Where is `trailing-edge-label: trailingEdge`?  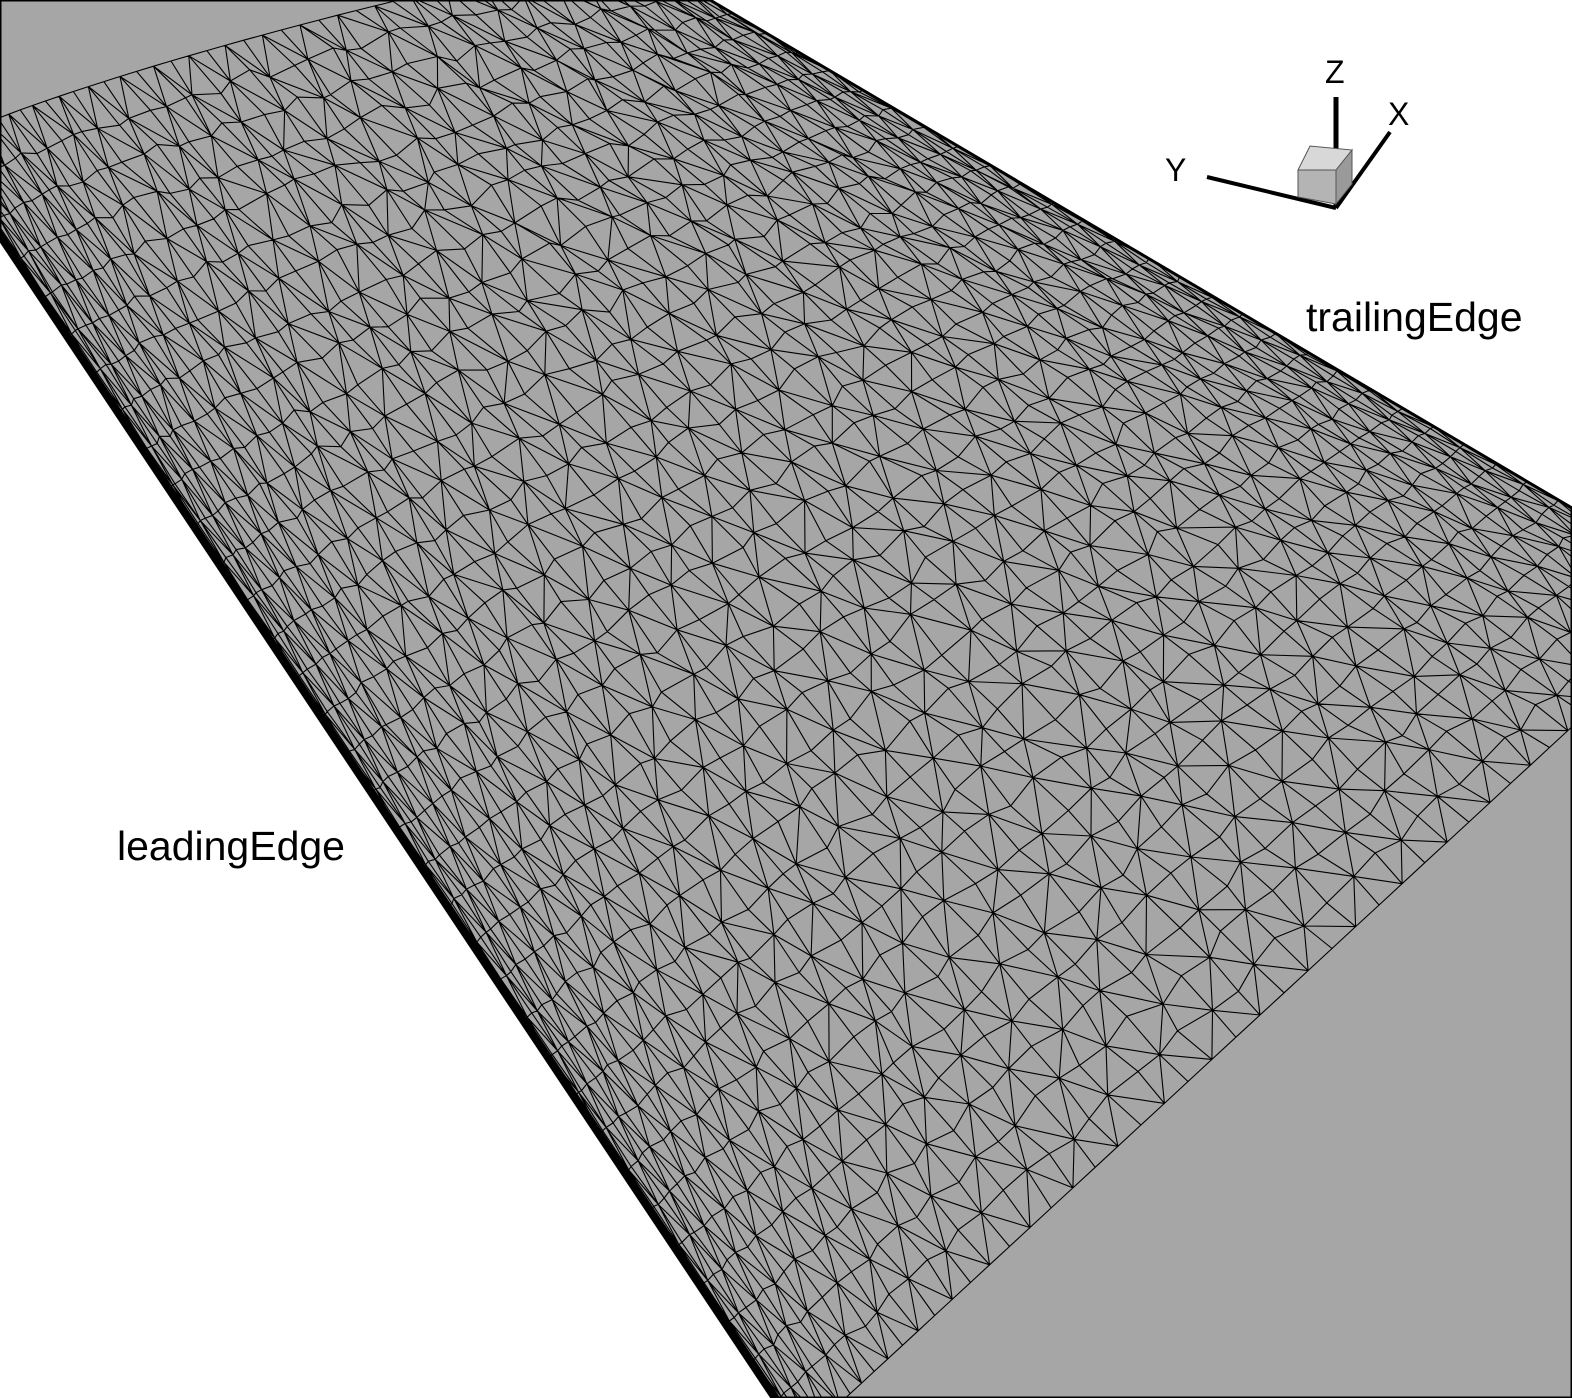
trailing-edge-label: trailingEdge is located at coordinates (1414, 317).